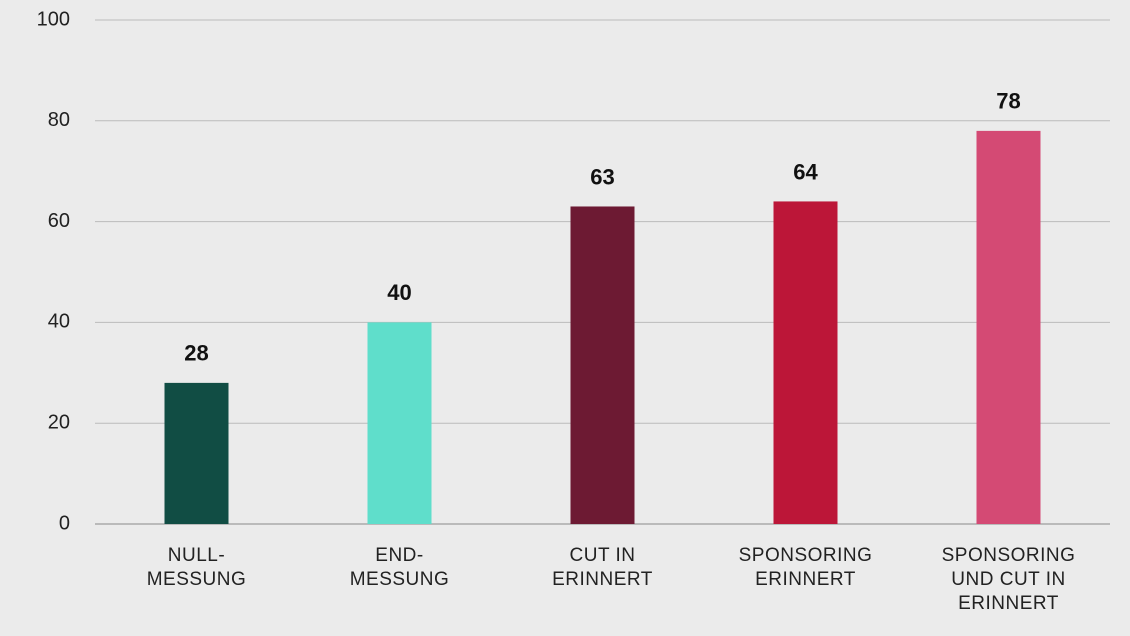 This screenshot has width=1130, height=636. I want to click on y-tick-label: 80, so click(59, 120).